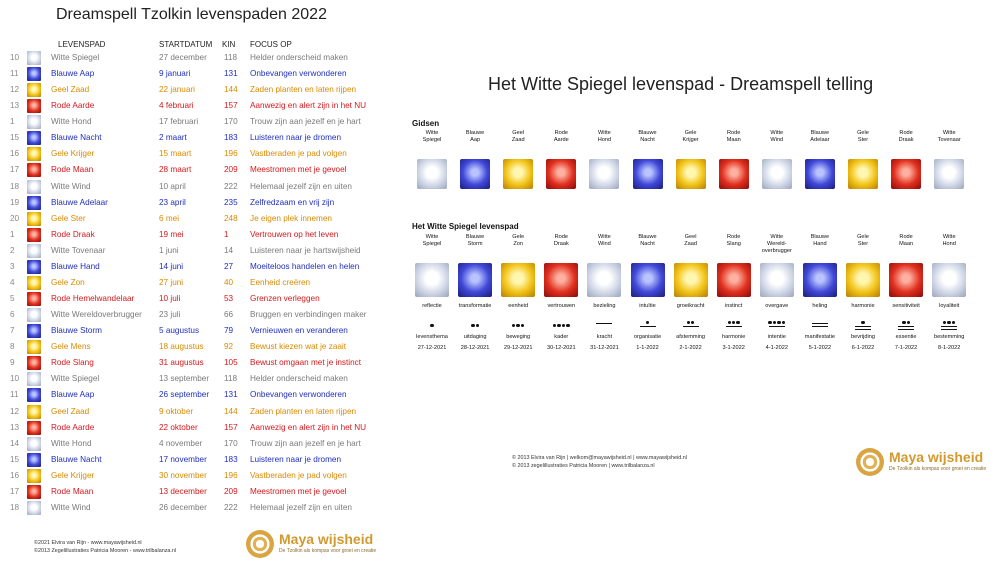  I want to click on row-startdatum: 30 november, so click(183, 475).